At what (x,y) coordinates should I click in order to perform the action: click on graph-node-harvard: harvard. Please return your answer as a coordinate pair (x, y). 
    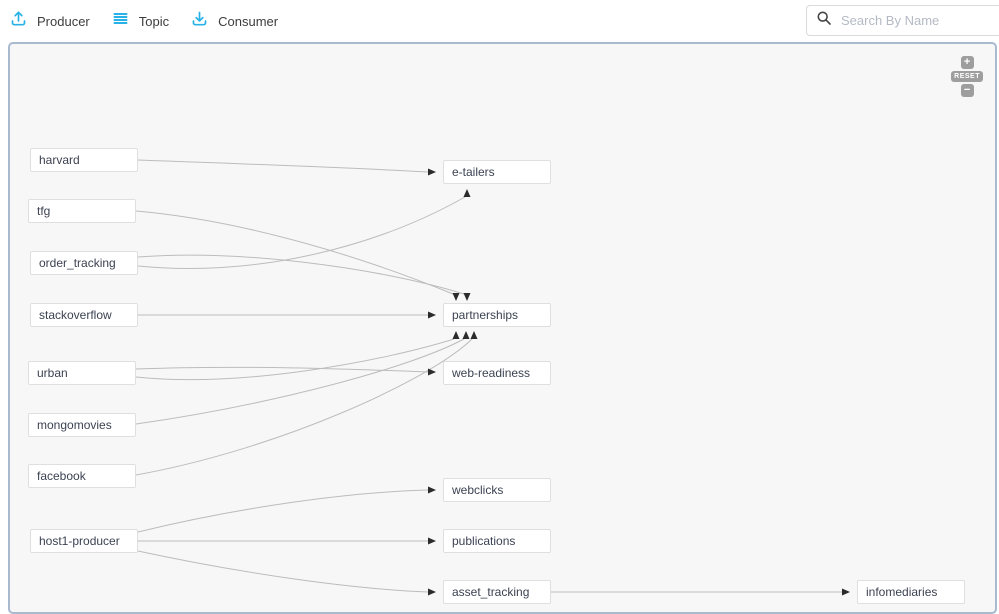
    Looking at the image, I should click on (84, 160).